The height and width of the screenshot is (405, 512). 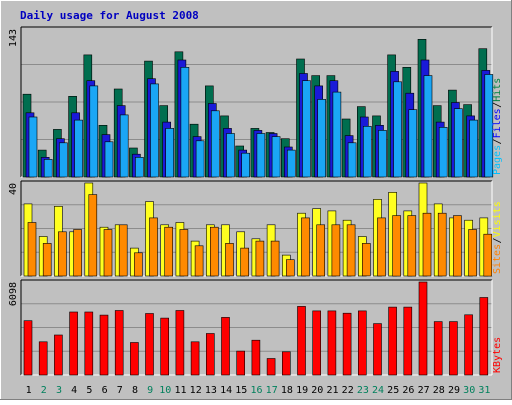 I want to click on x-tick-label: 13, so click(x=211, y=390).